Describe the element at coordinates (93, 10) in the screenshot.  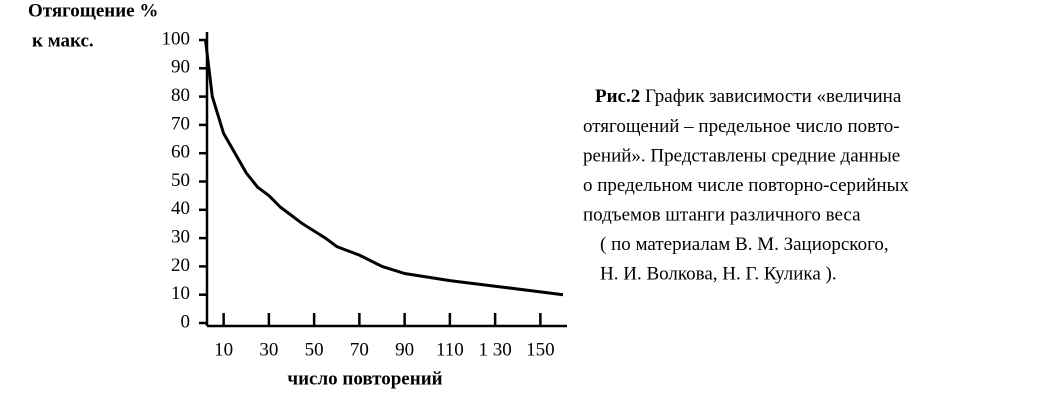
I see `y-axis-label: Отягощение %` at that location.